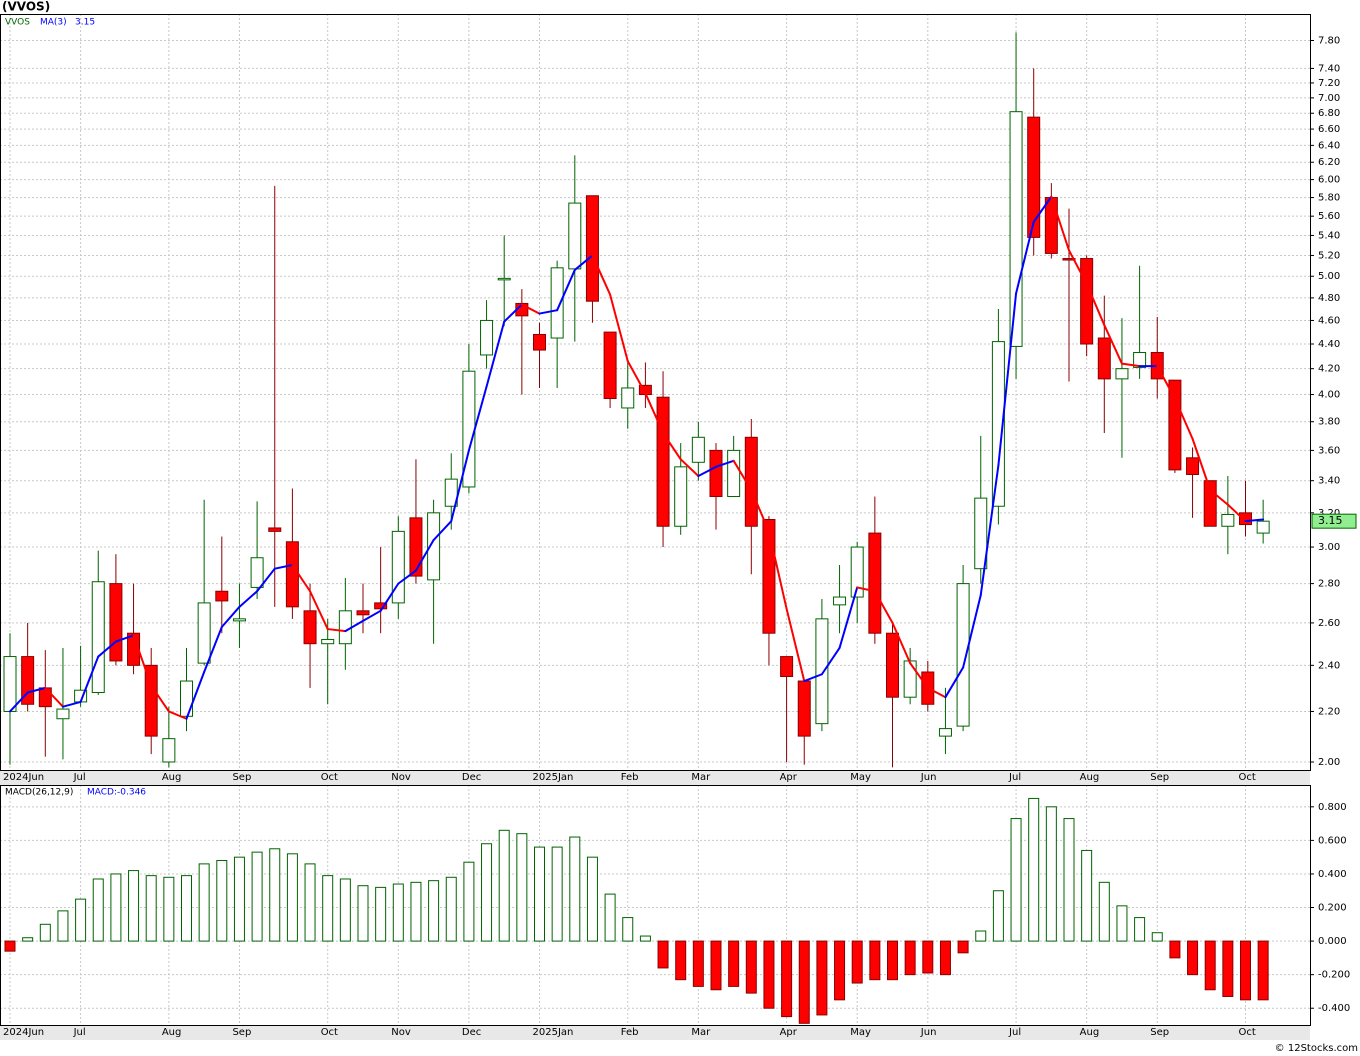 The height and width of the screenshot is (1056, 1360). I want to click on y-tick-label: 6.20, so click(1329, 162).